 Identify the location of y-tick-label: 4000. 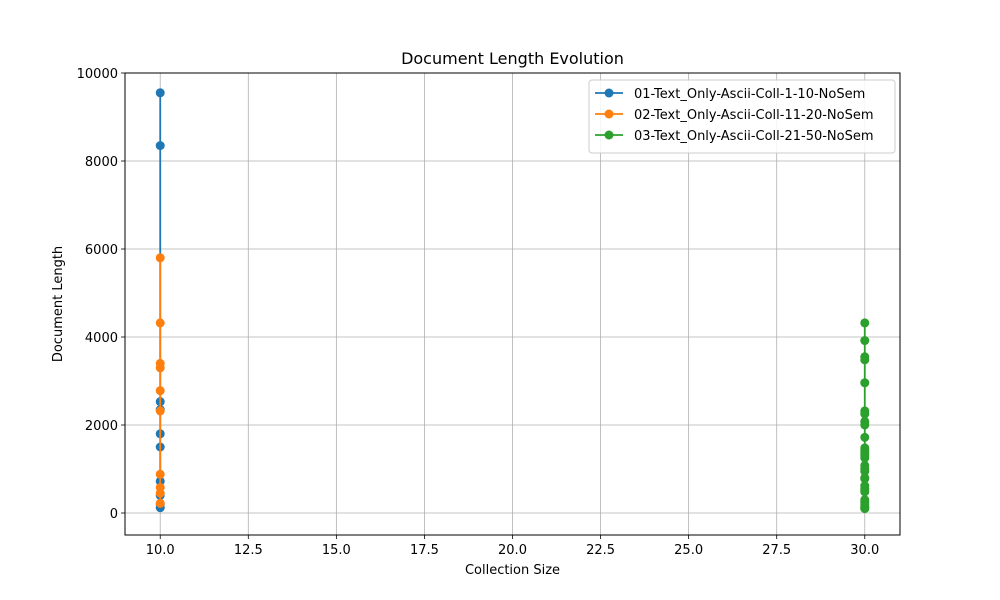
(101, 338).